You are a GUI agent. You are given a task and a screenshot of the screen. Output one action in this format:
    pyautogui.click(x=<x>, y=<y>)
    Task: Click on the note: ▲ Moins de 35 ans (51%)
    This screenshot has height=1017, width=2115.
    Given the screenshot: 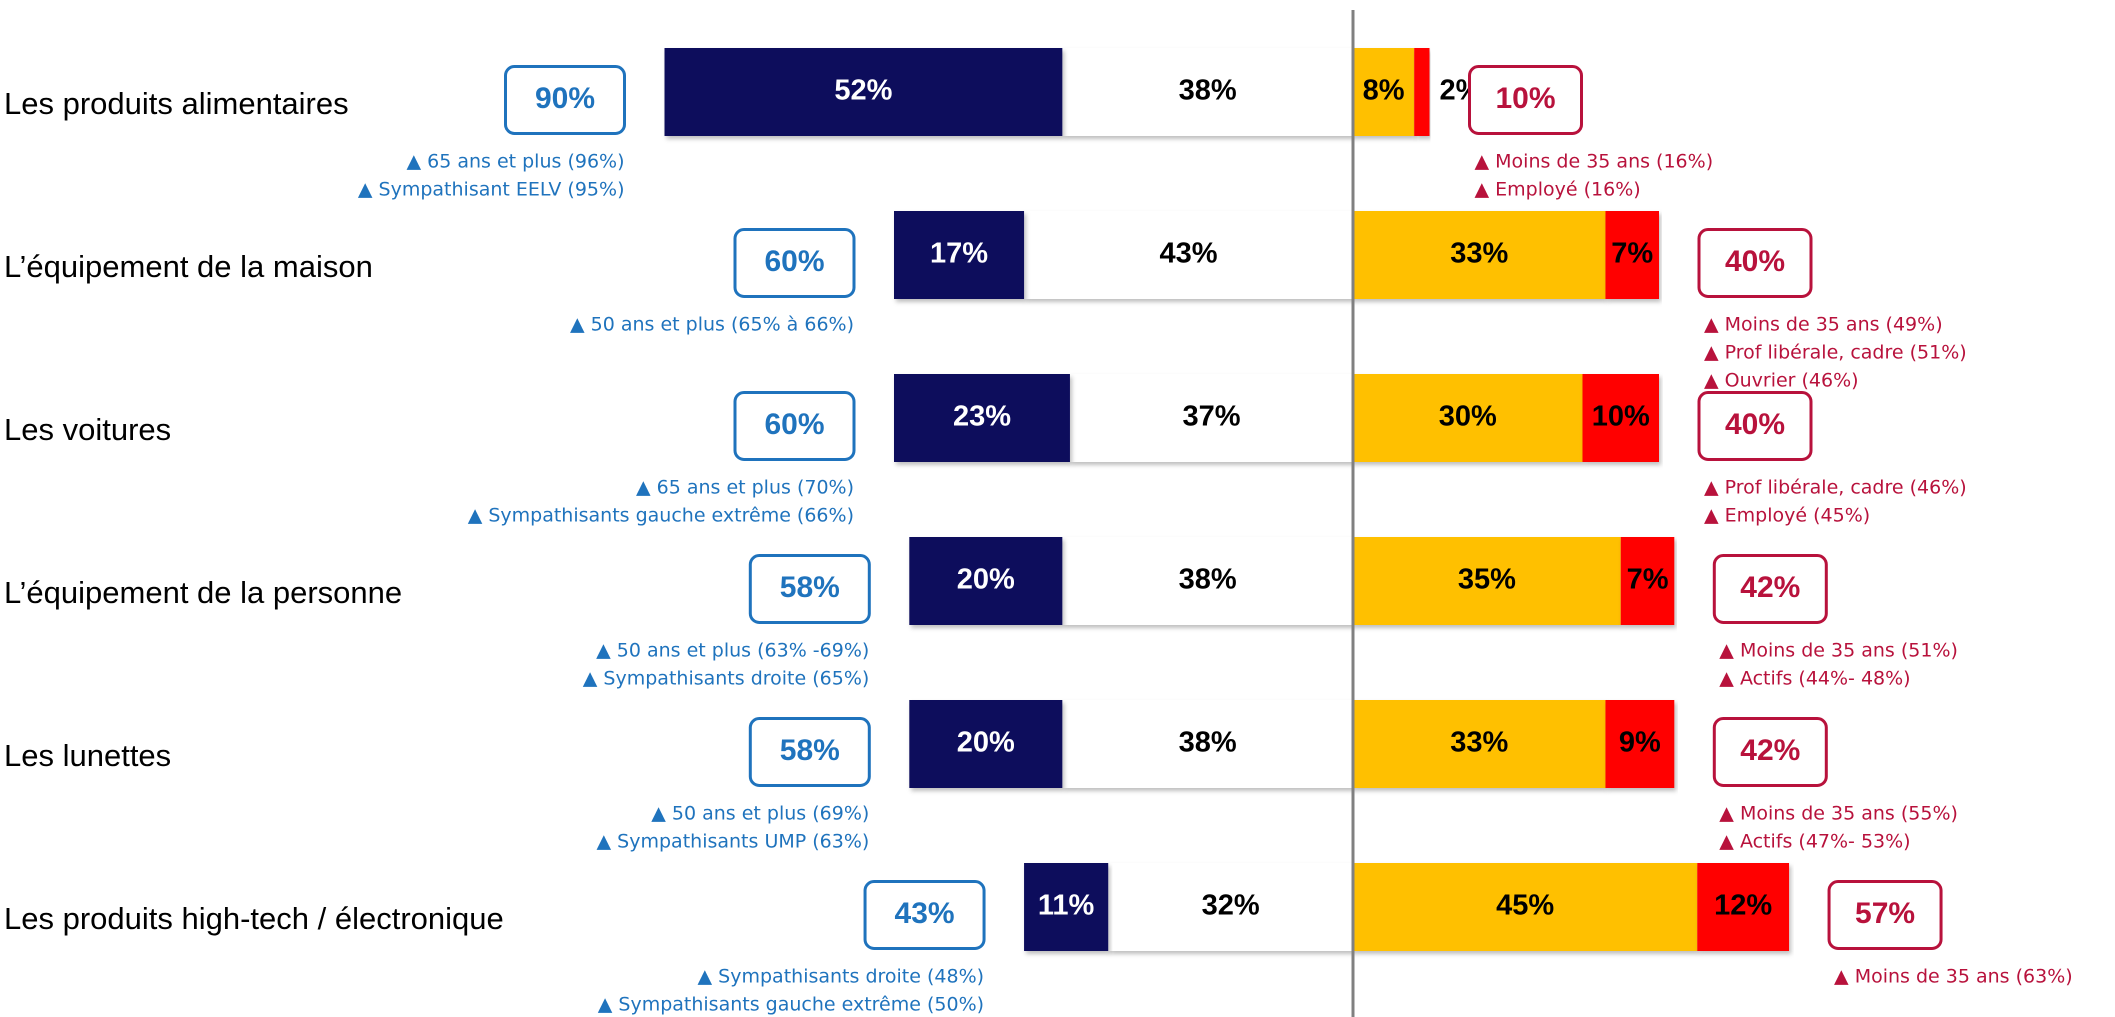 What is the action you would take?
    pyautogui.click(x=1838, y=651)
    